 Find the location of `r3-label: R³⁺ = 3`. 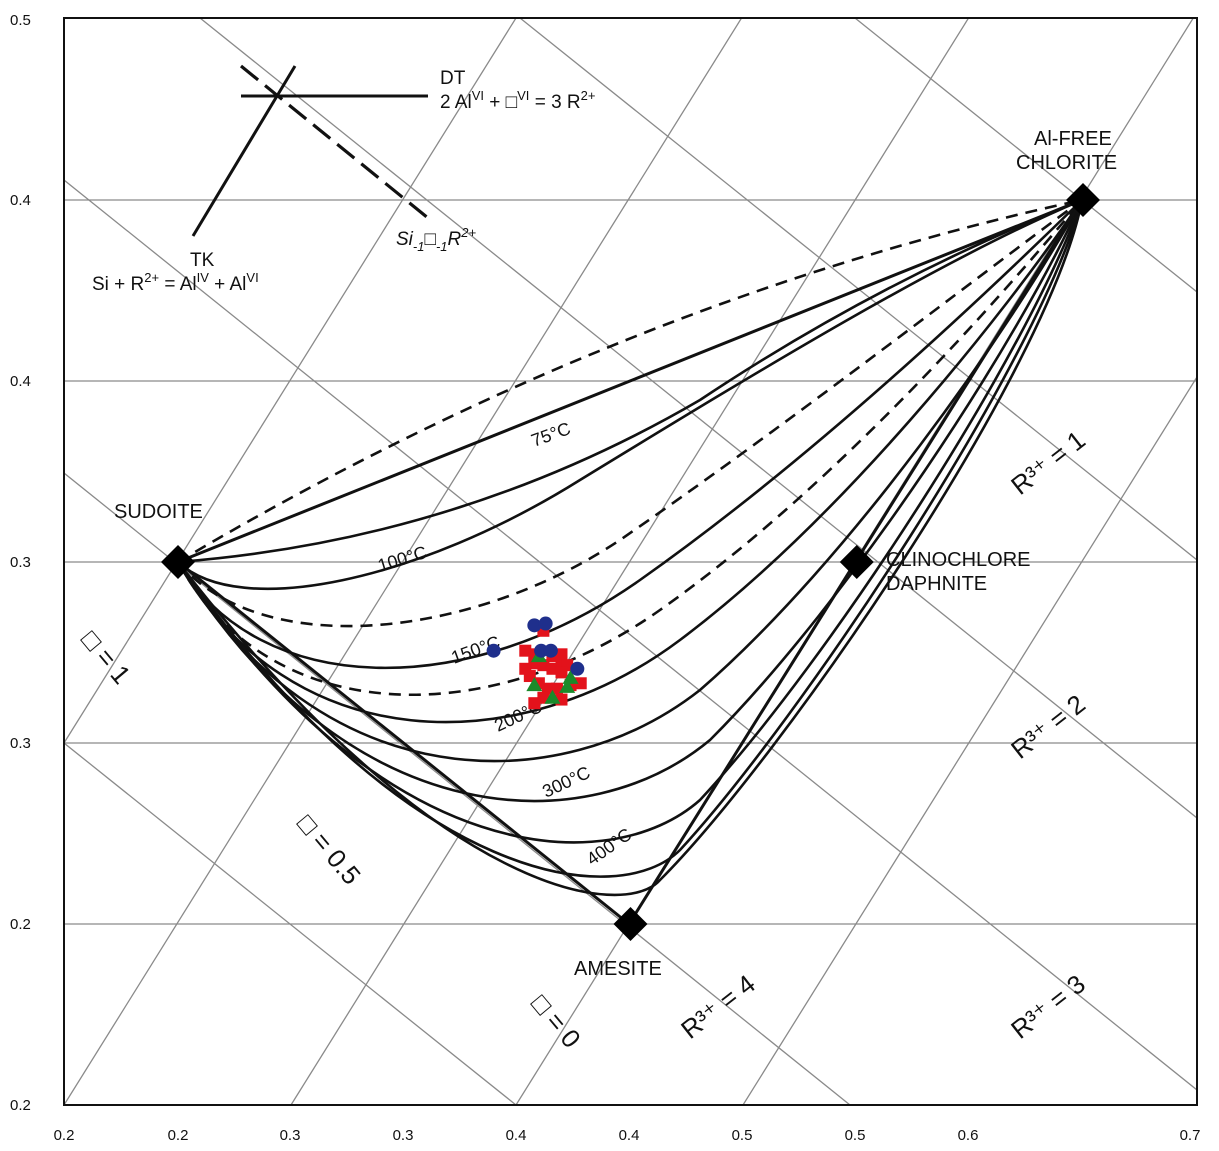

r3-label: R³⁺ = 3 is located at coordinates (1048, 1007).